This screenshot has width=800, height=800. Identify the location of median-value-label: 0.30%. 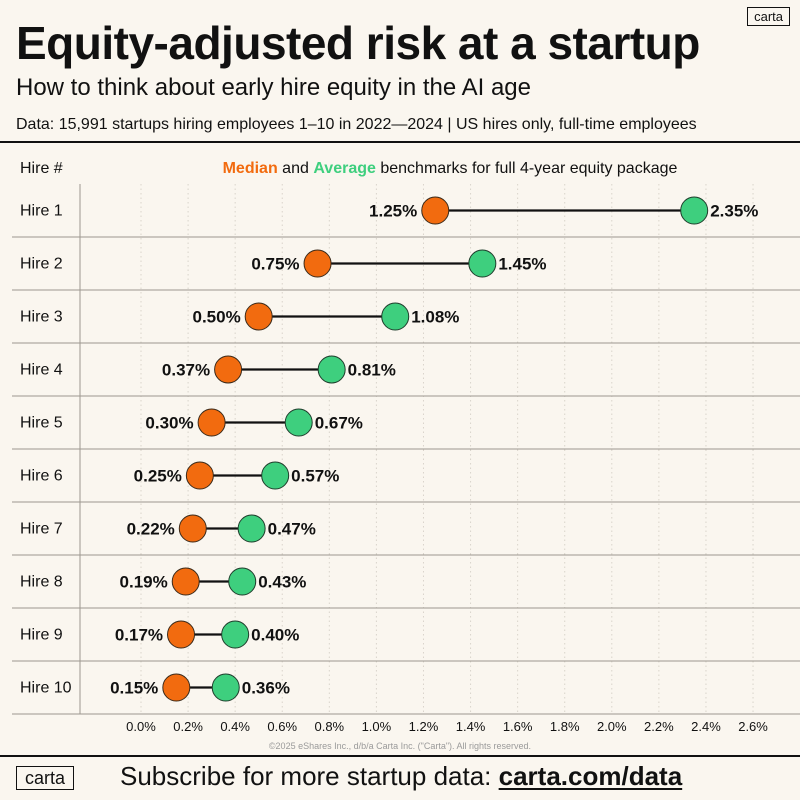
(169, 423).